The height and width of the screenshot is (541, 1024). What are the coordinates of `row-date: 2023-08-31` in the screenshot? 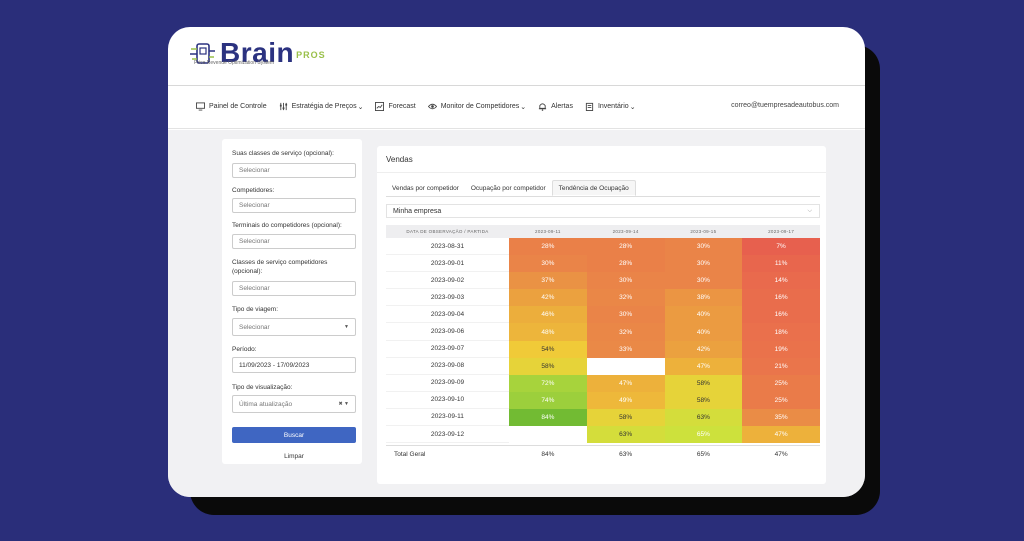 It's located at (447, 247).